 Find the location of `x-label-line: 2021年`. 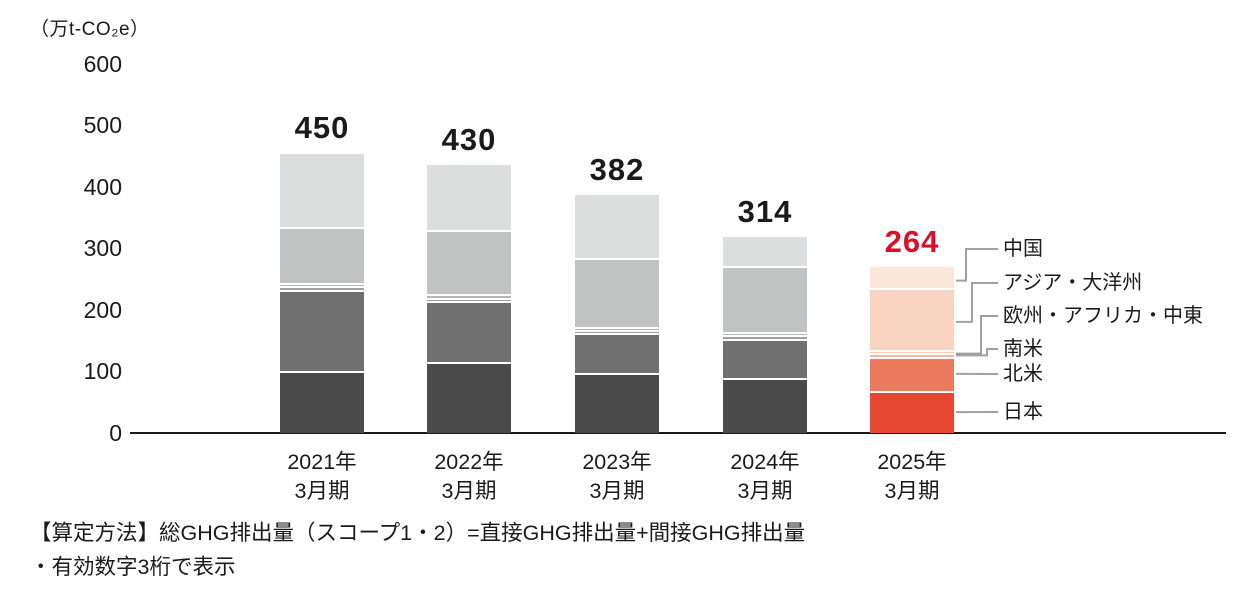

x-label-line: 2021年 is located at coordinates (322, 462).